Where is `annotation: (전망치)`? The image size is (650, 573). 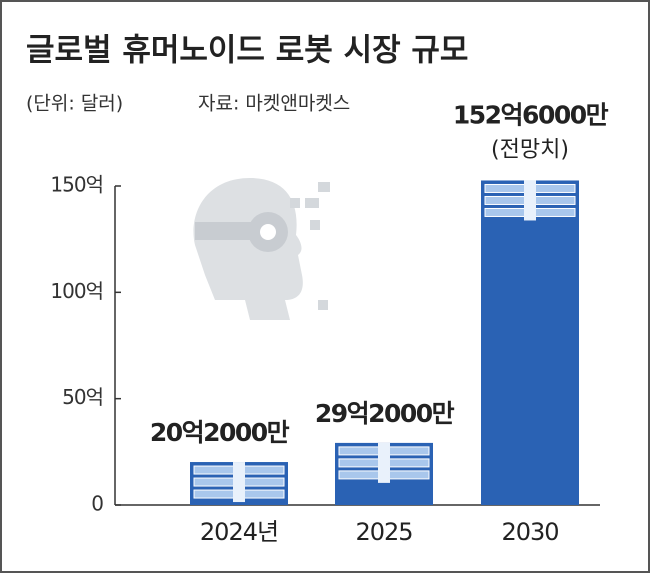 annotation: (전망치) is located at coordinates (530, 149).